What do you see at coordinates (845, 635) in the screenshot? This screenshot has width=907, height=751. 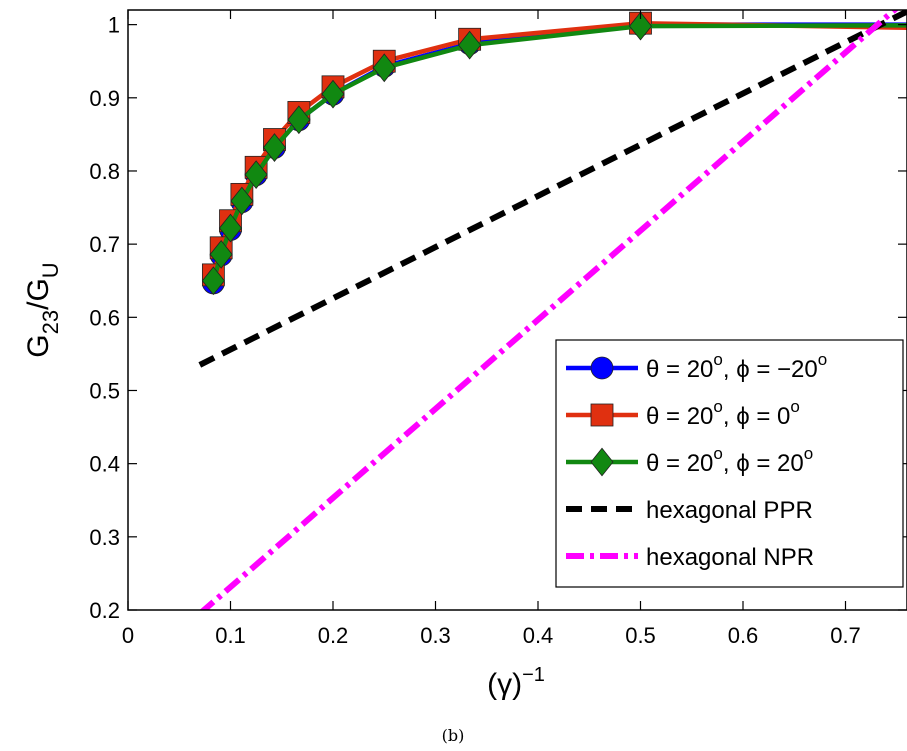 I see `x-tick-label: 0.7` at bounding box center [845, 635].